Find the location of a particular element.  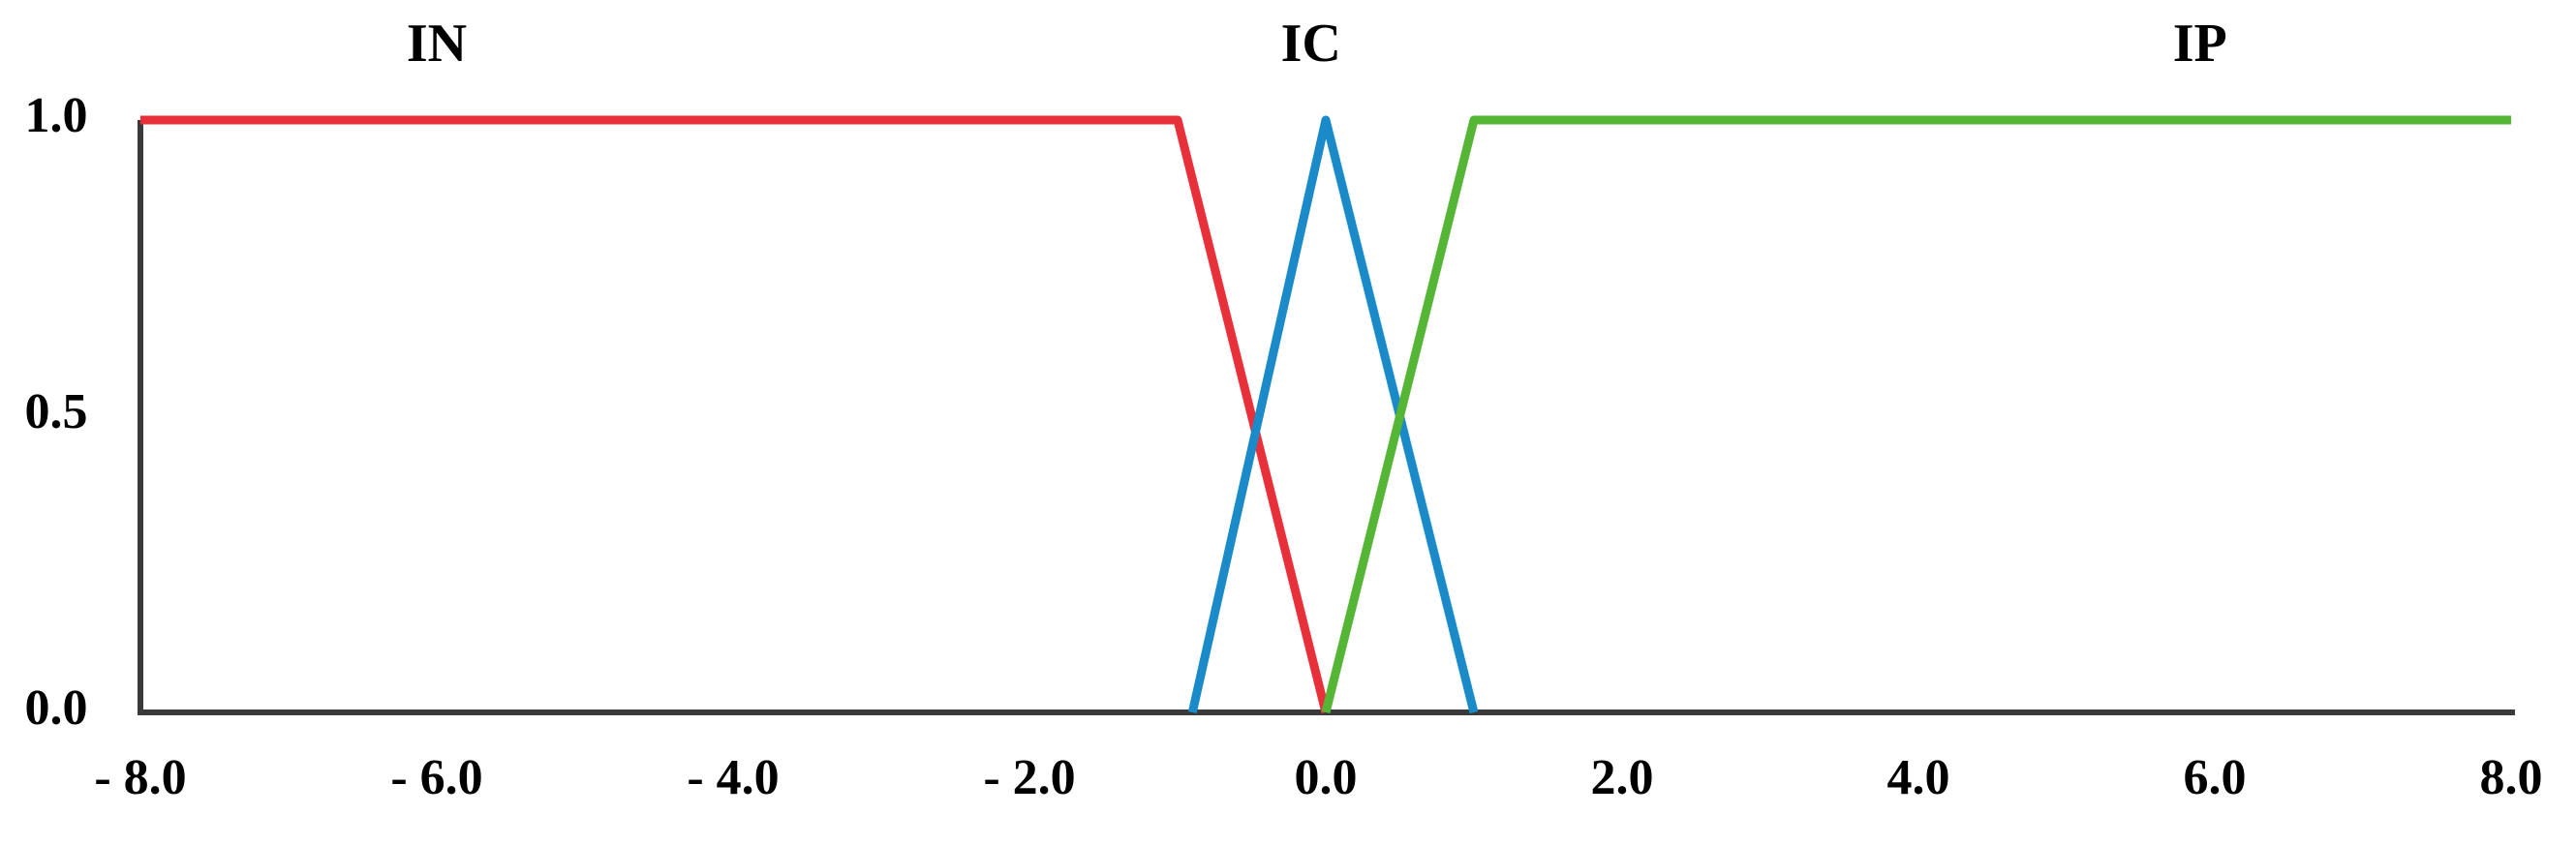

x-tick-labels: - 8.0 - 6.0 - 4.0 - 2.0 0.0 2.0 4.0 6.0 8.0 is located at coordinates (1318, 777).